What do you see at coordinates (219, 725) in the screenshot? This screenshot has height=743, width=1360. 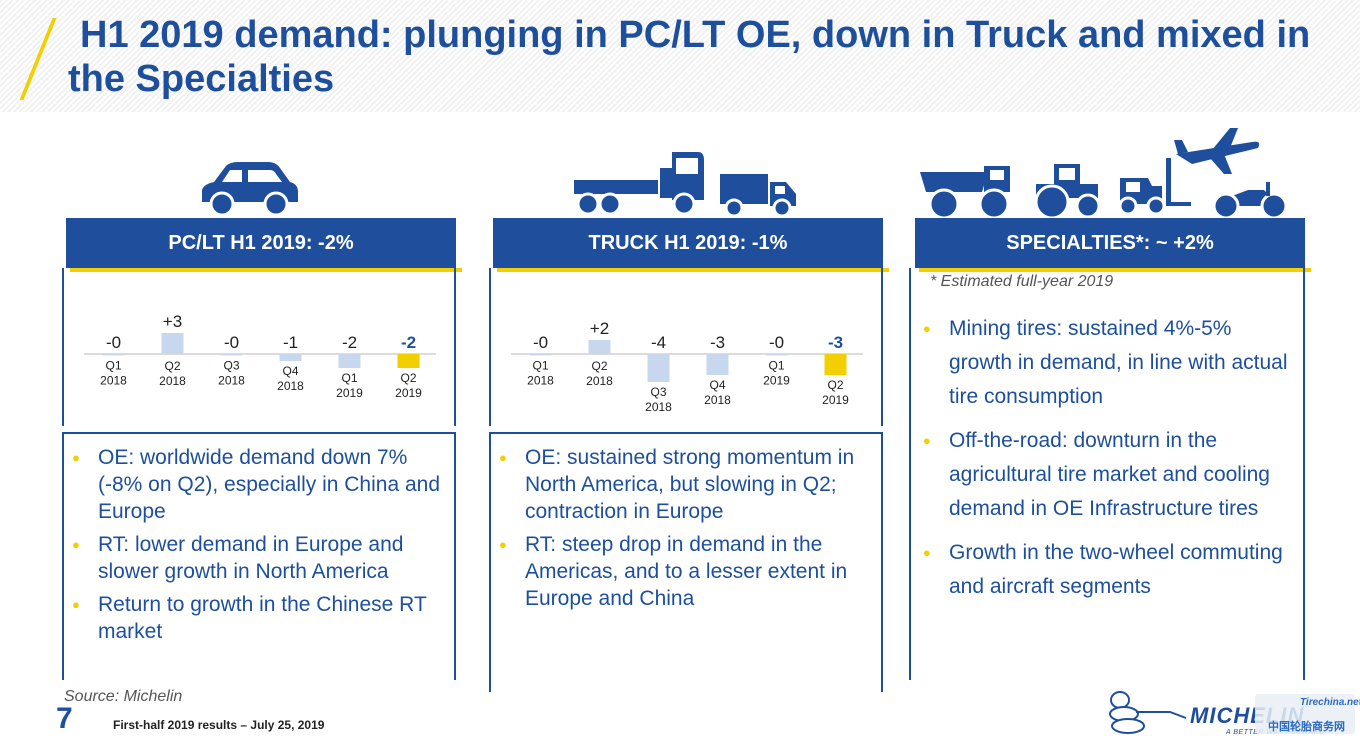 I see `footer-text: First-half 2019 results – July 25, 2019` at bounding box center [219, 725].